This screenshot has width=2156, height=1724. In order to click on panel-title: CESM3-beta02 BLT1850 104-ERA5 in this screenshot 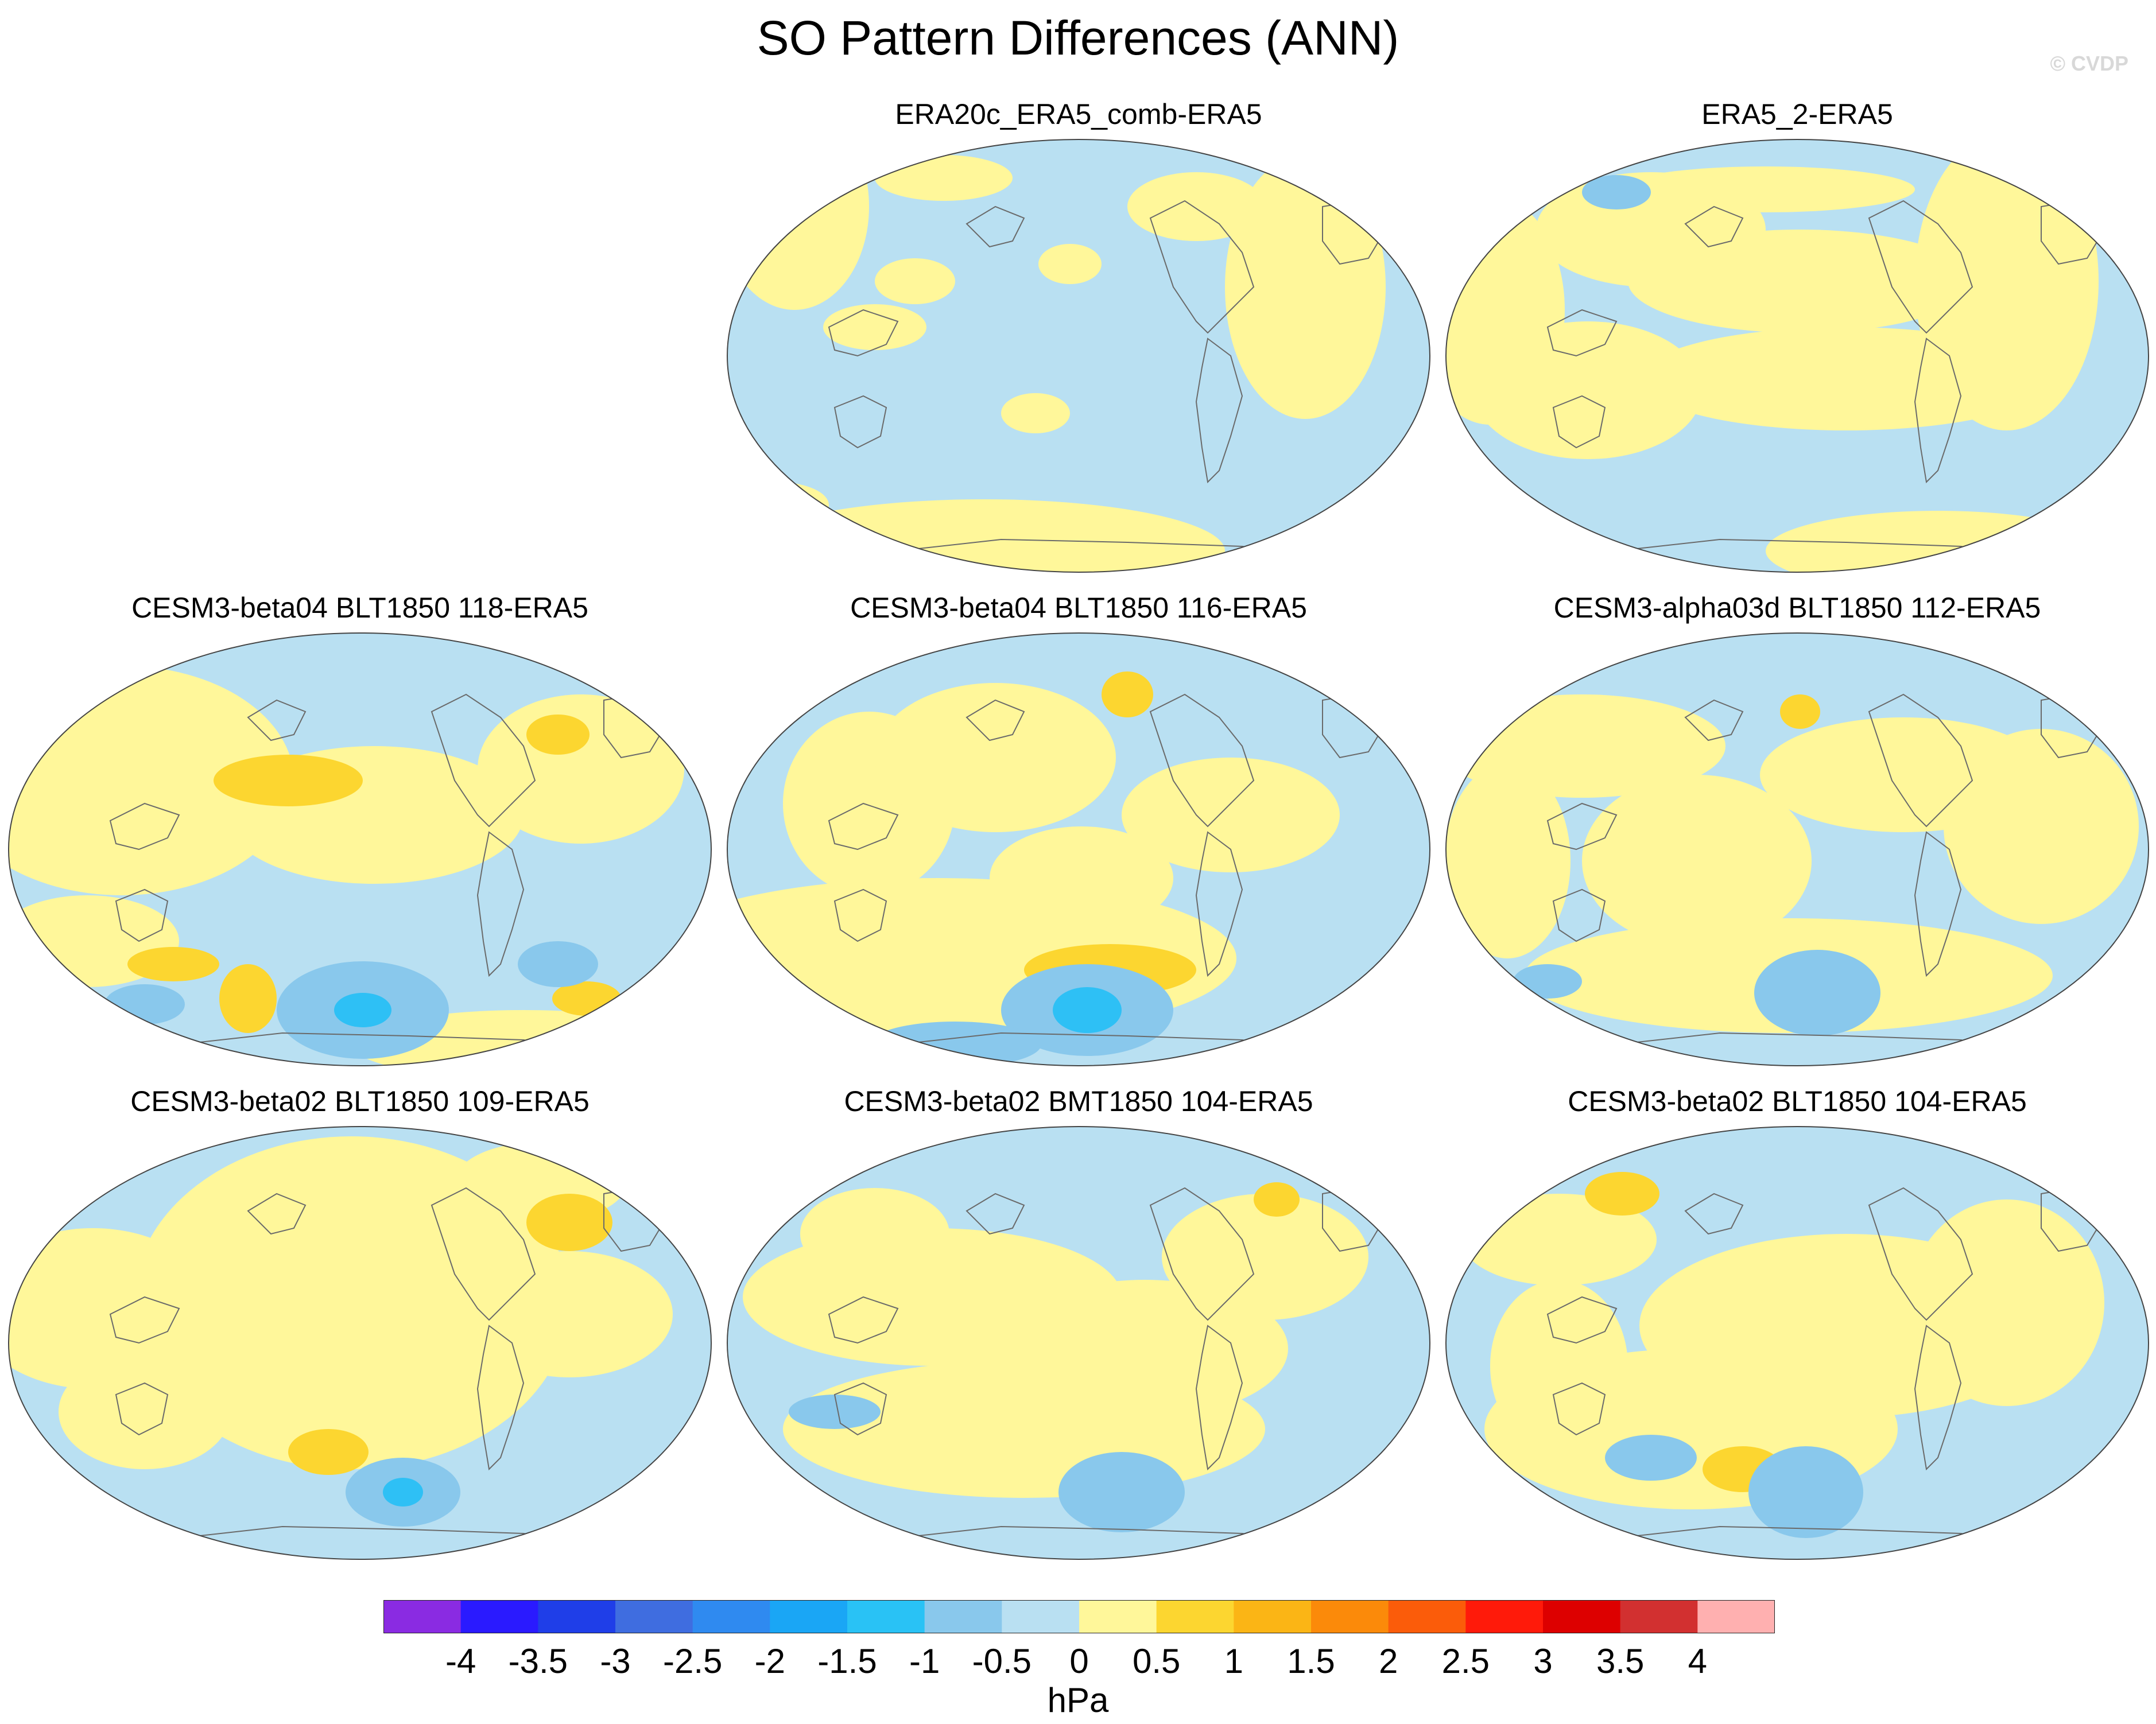, I will do `click(1797, 1101)`.